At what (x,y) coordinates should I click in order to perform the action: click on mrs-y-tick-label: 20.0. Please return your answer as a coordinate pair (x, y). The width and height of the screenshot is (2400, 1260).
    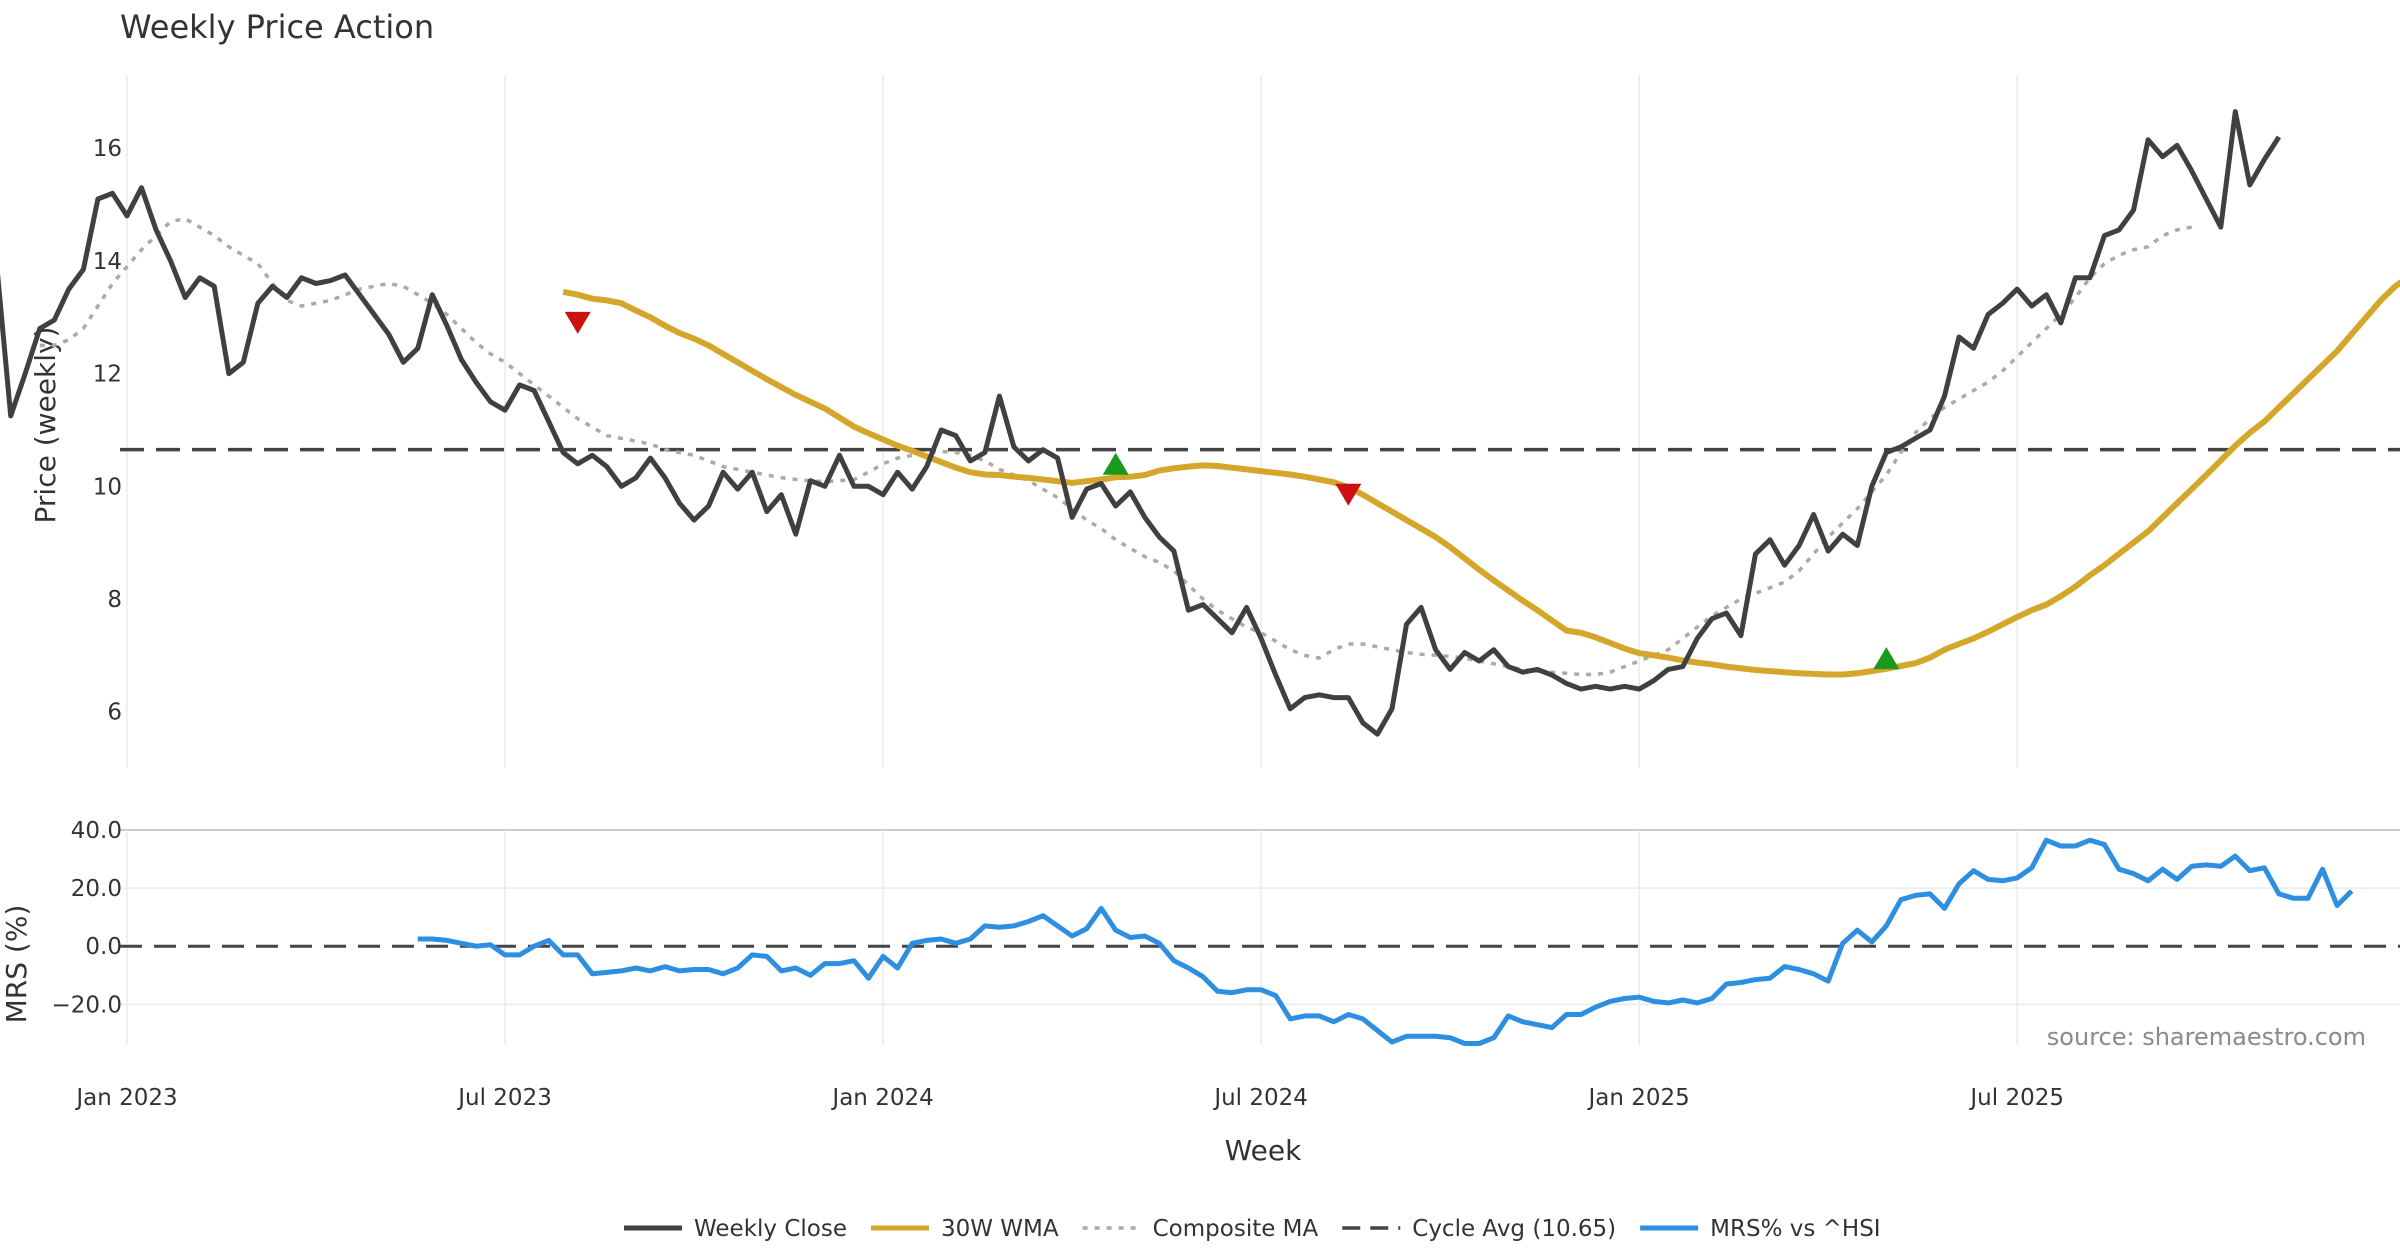
    Looking at the image, I should click on (96, 889).